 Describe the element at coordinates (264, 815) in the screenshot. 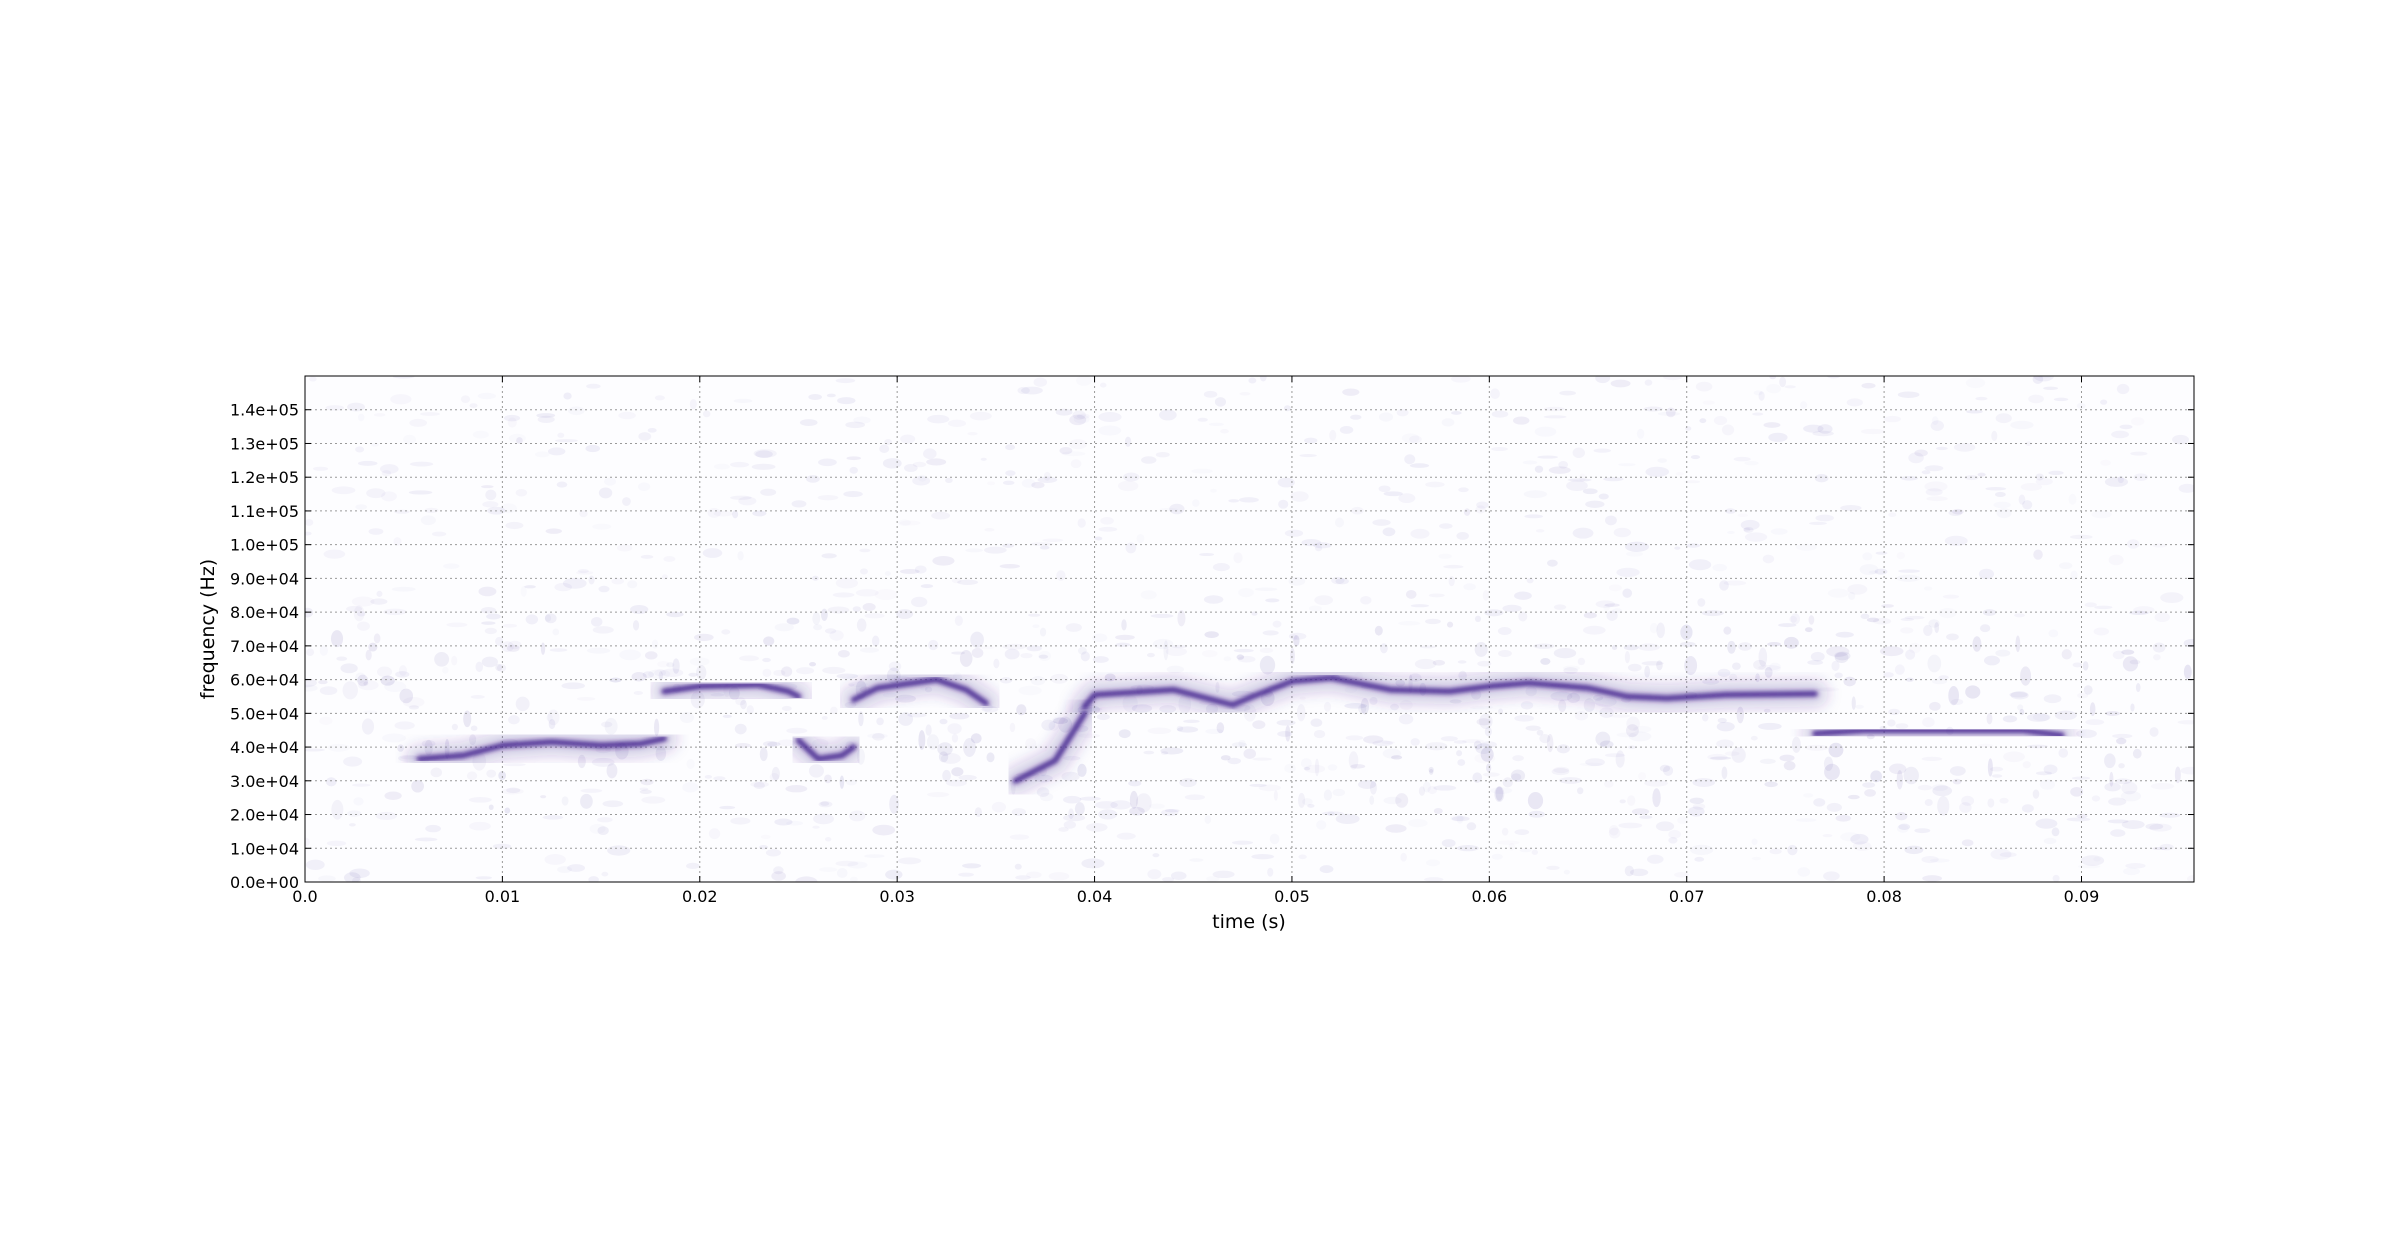

I see `y-tick-label: 2.0e+04` at that location.